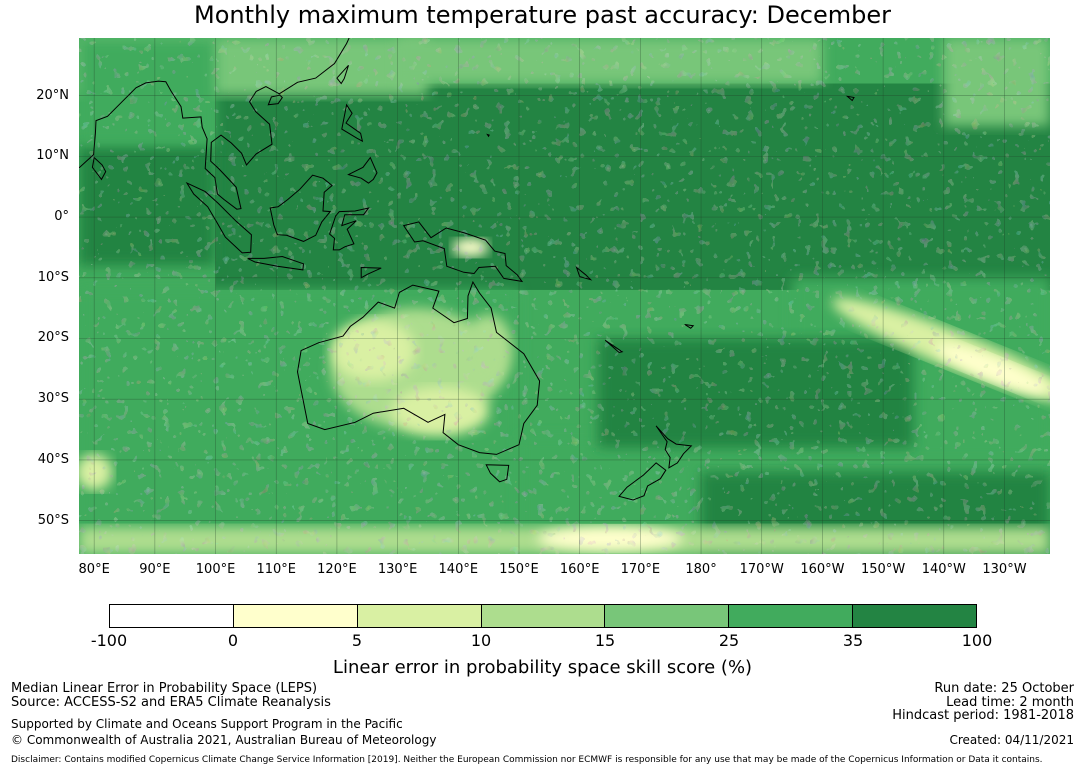 This screenshot has width=1085, height=770. Describe the element at coordinates (497, 473) in the screenshot. I see `coast-tasmania` at that location.